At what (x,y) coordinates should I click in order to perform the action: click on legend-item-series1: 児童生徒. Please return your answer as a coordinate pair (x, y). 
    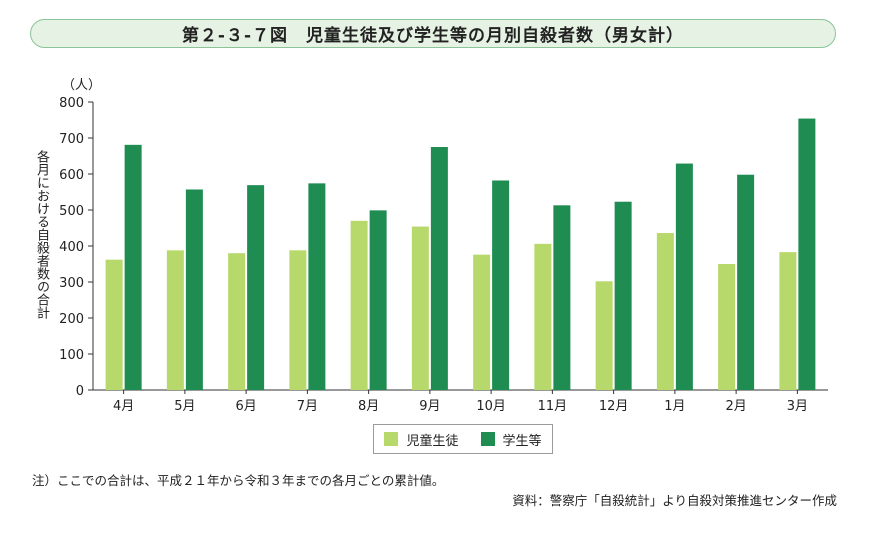
    Looking at the image, I should click on (421, 439).